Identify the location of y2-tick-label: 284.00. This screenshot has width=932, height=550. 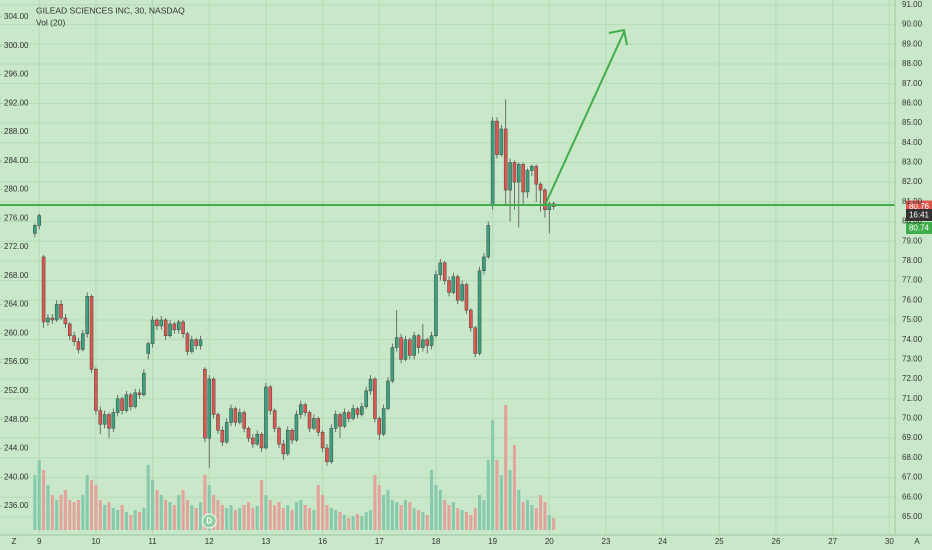
(16, 160).